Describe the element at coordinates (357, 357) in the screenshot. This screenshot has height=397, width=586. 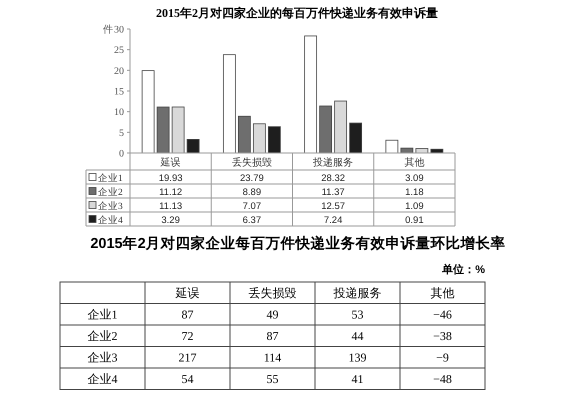
I see `data-label: 139` at that location.